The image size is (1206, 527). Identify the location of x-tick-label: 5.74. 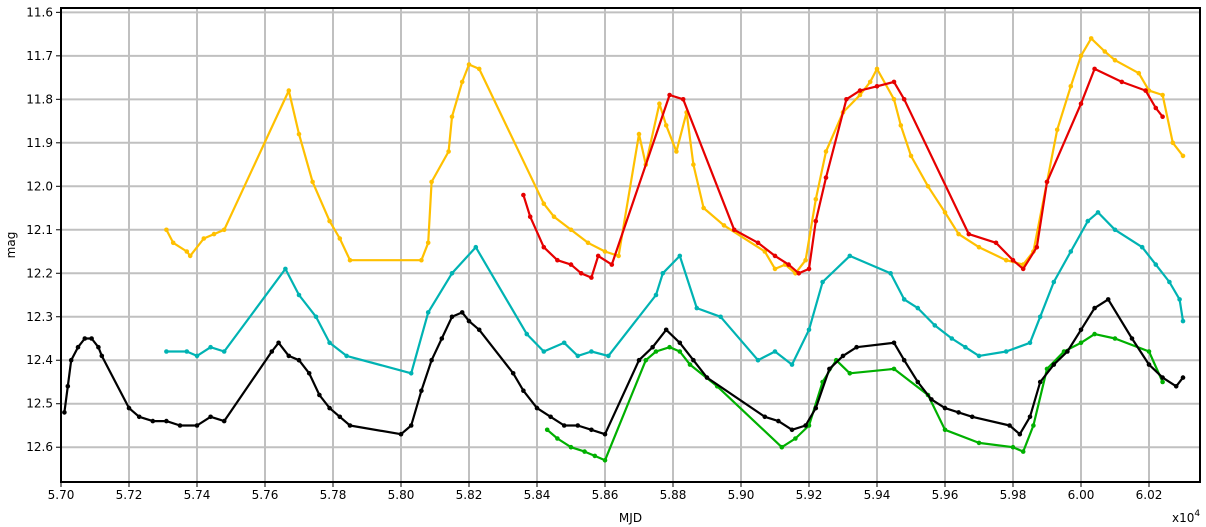
(197, 495).